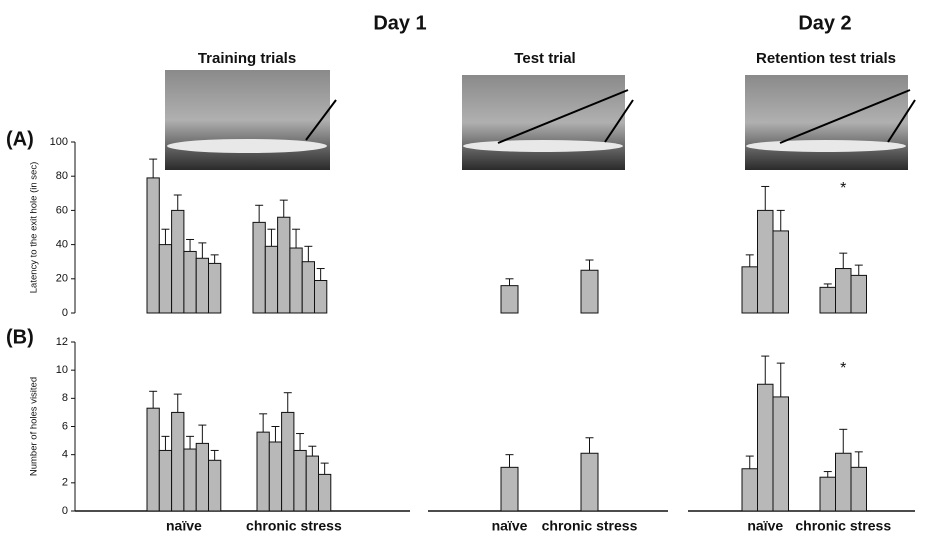 This screenshot has height=535, width=928. Describe the element at coordinates (59, 142) in the screenshot. I see `y-tick-label: 100` at that location.